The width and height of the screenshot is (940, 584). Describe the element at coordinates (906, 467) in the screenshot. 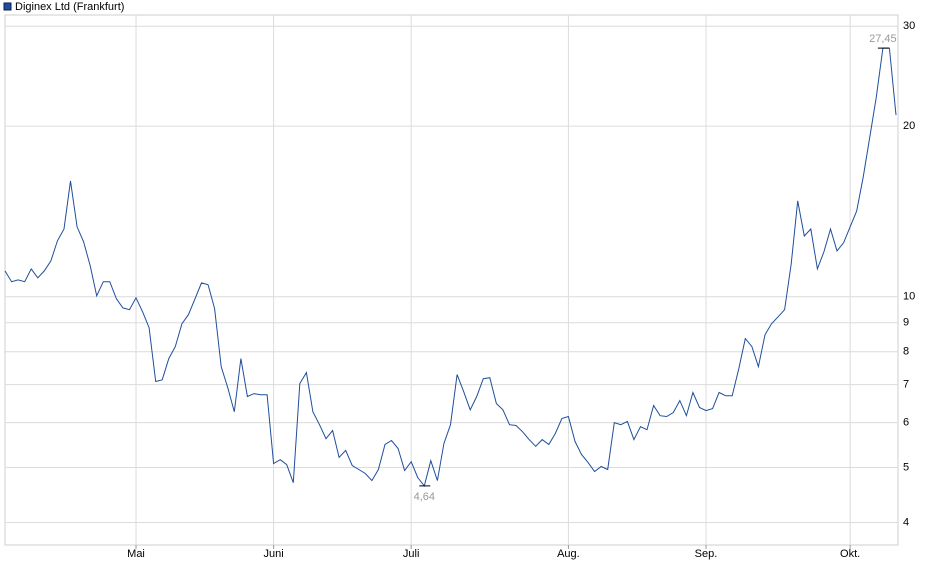

I see `y-tick-label: 5` at that location.